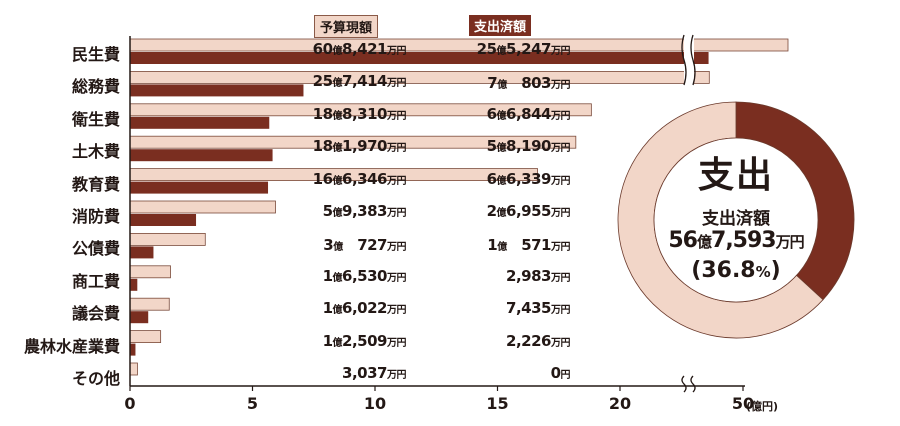 The image size is (900, 426). Describe the element at coordinates (95, 119) in the screenshot. I see `category-label: 衛生費` at that location.